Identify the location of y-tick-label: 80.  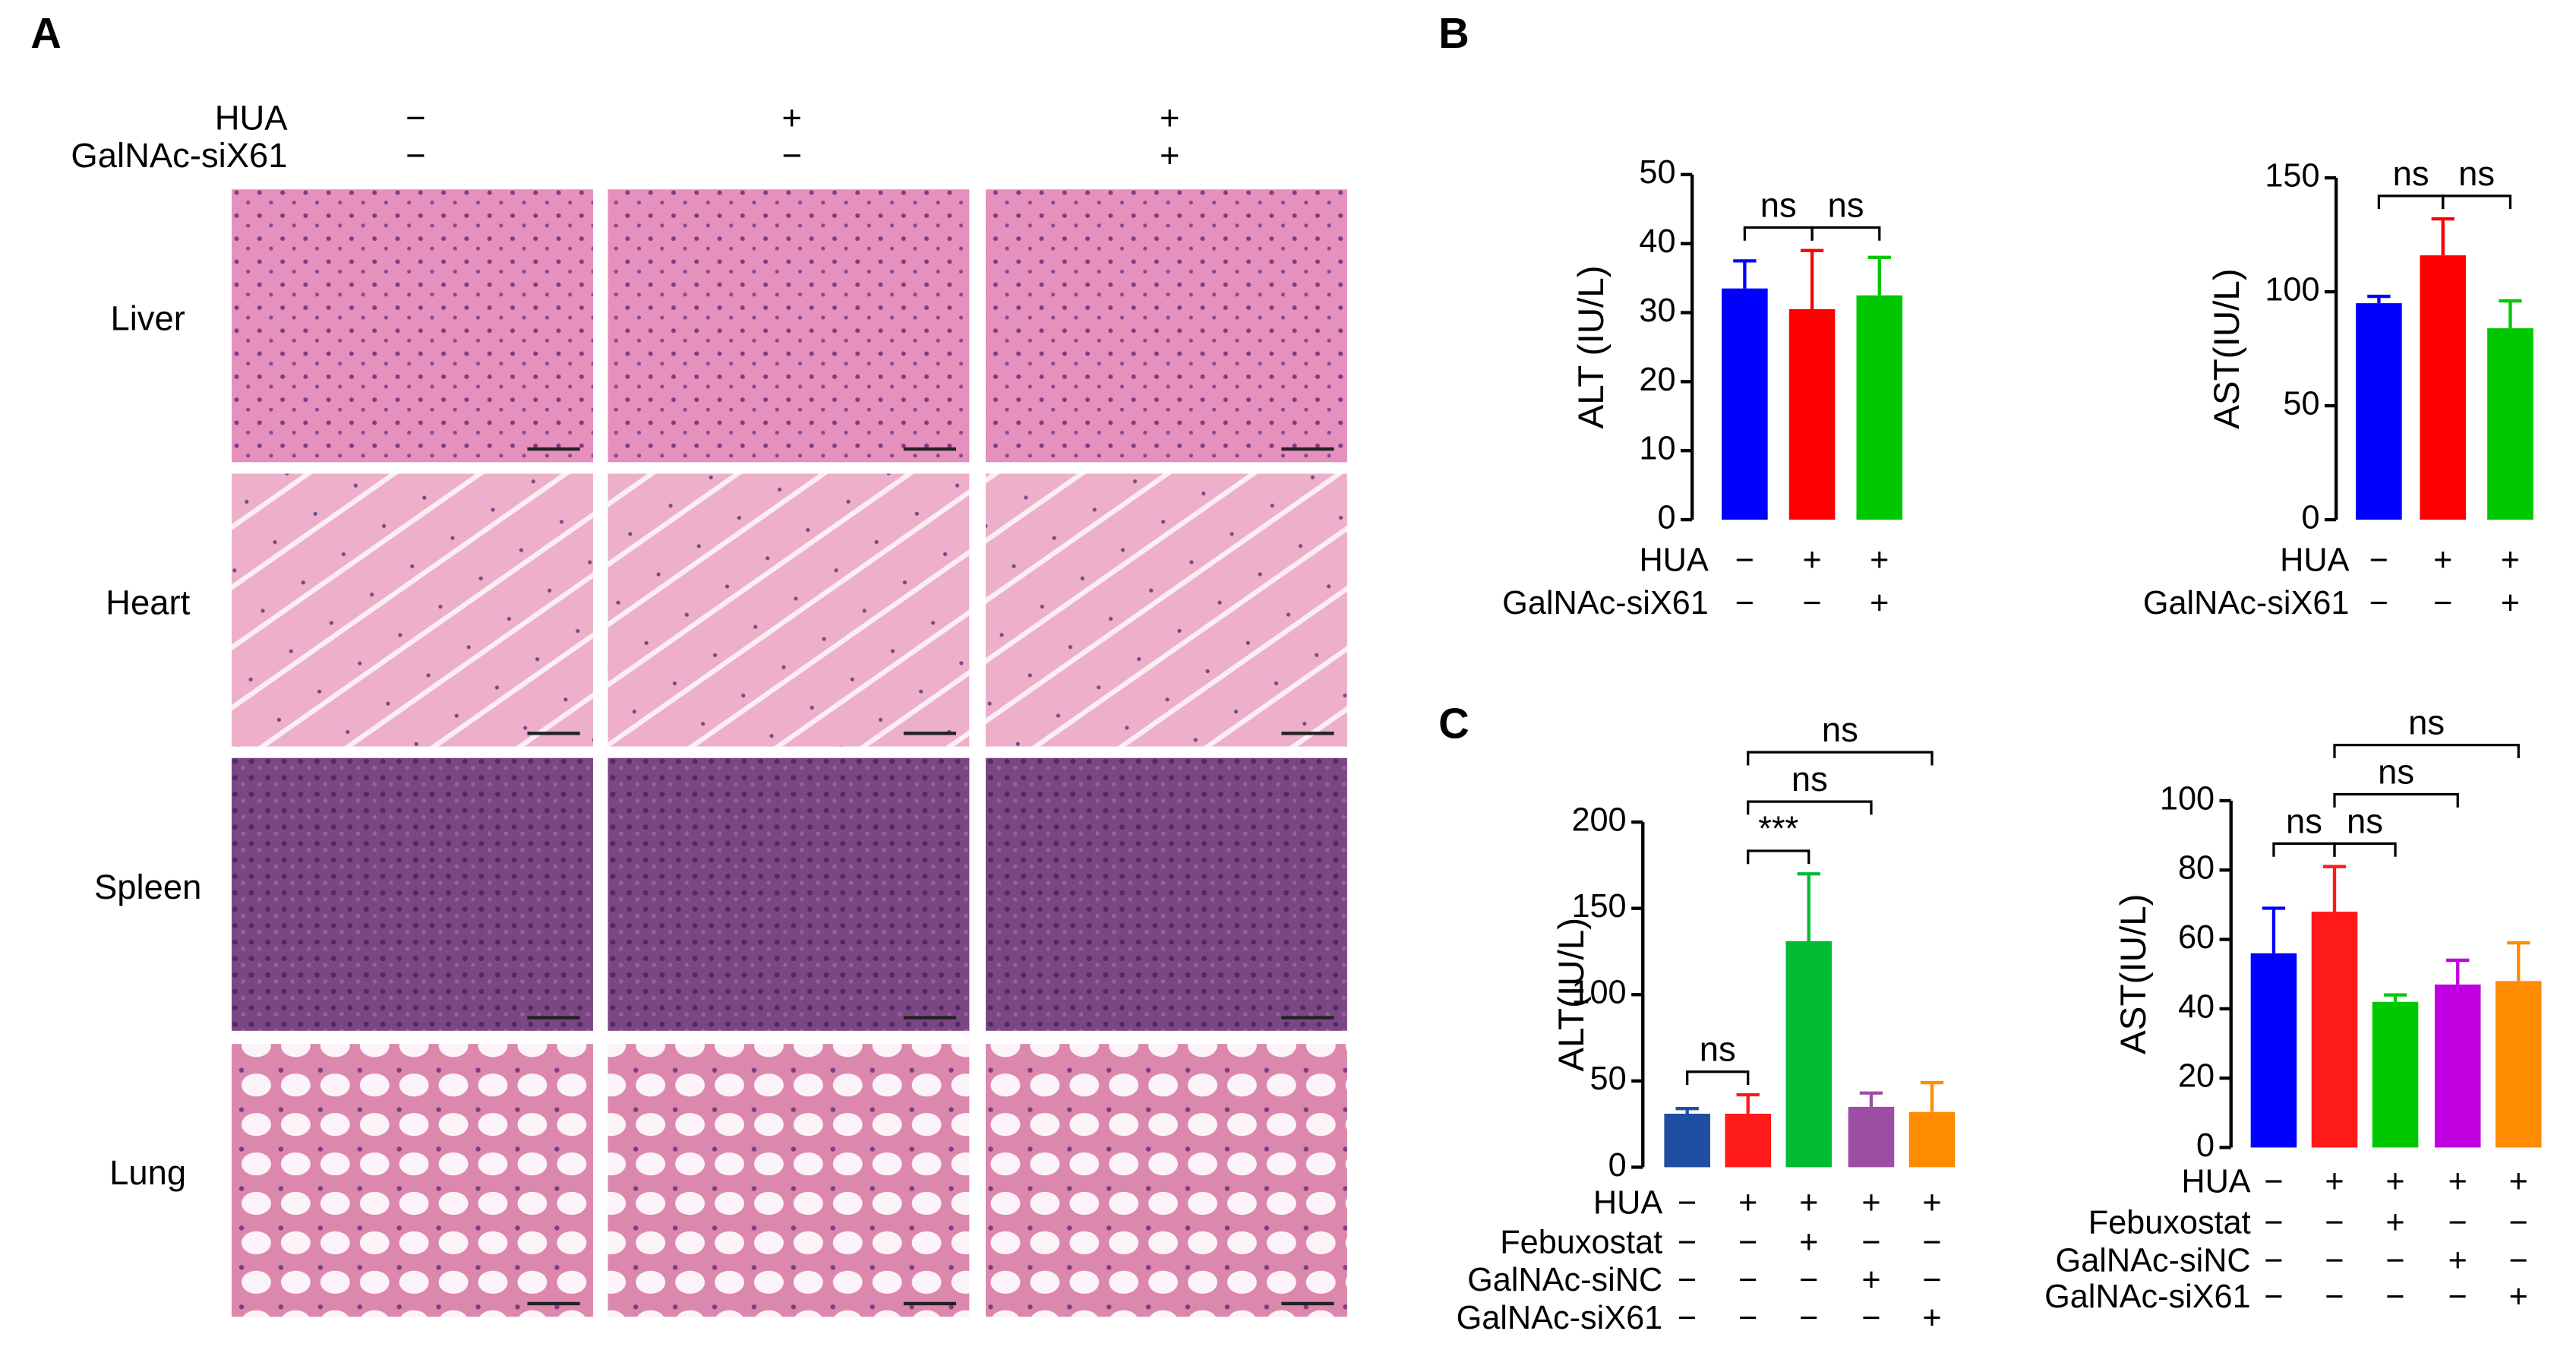
(2196, 868).